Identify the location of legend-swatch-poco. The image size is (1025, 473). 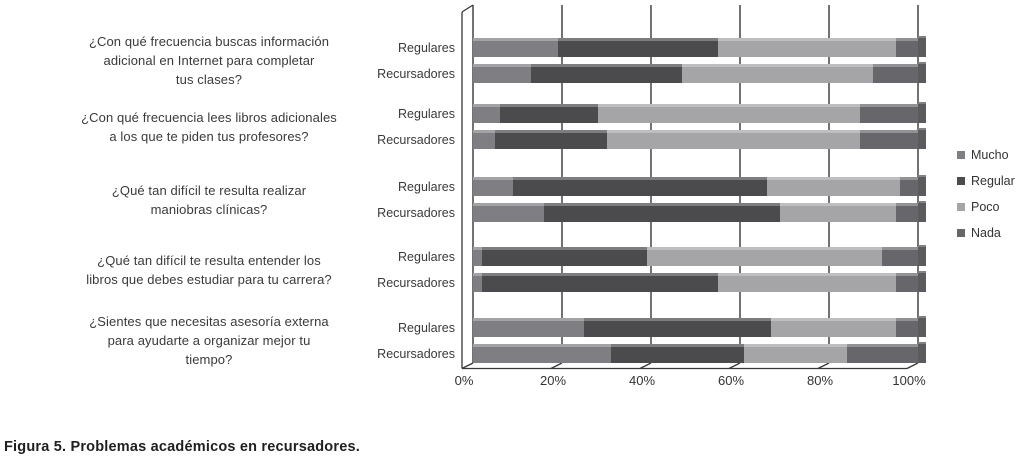
(961, 207).